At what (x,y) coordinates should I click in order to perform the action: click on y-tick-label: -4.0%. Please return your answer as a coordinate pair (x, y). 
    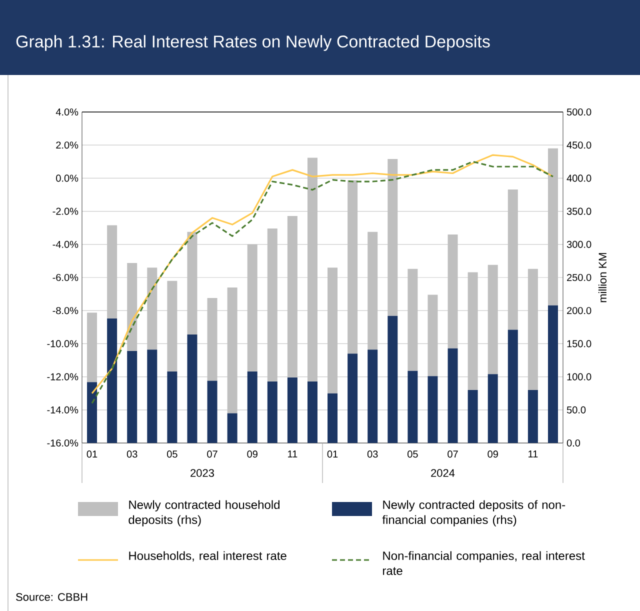
    Looking at the image, I should click on (65, 244).